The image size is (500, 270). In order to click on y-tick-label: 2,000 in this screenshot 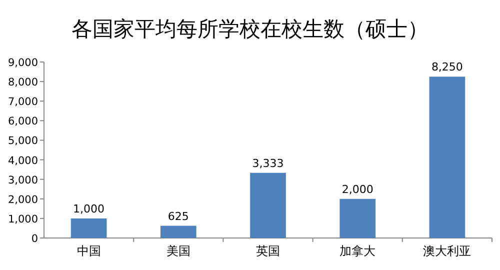, I will do `click(23, 200)`.